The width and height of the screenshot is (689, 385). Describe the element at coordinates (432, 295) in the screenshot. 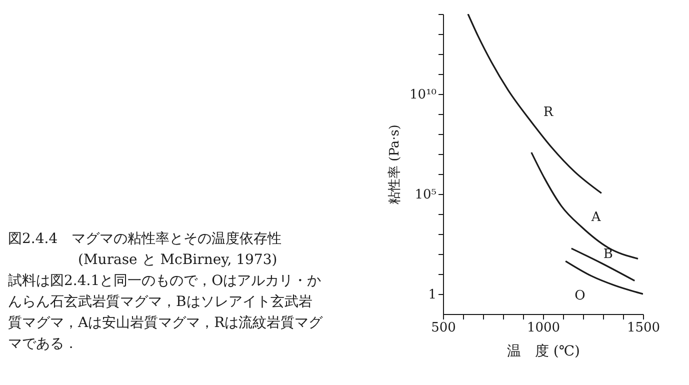

I see `y-tick-label: 1` at that location.